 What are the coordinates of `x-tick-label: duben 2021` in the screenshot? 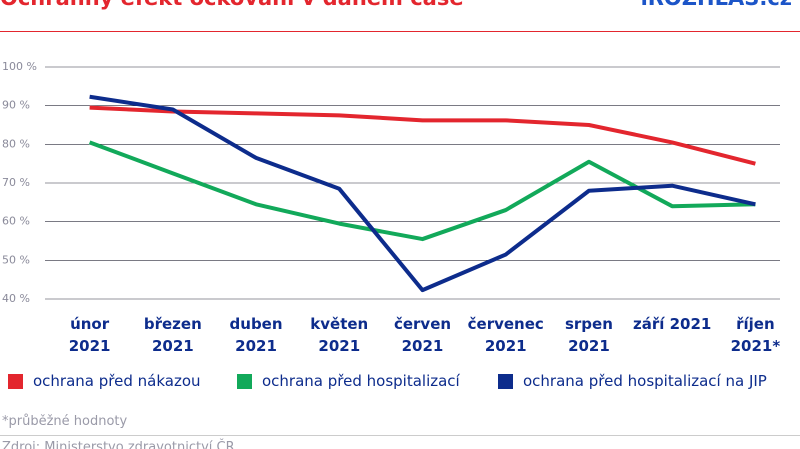 It's located at (256, 335).